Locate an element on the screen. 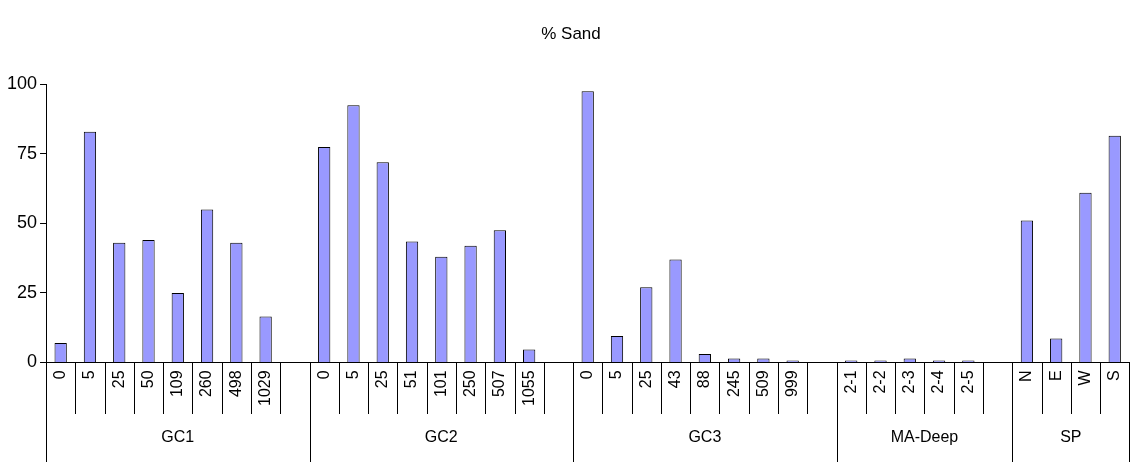 The width and height of the screenshot is (1142, 466). y-tick-label: 100 is located at coordinates (22, 83).